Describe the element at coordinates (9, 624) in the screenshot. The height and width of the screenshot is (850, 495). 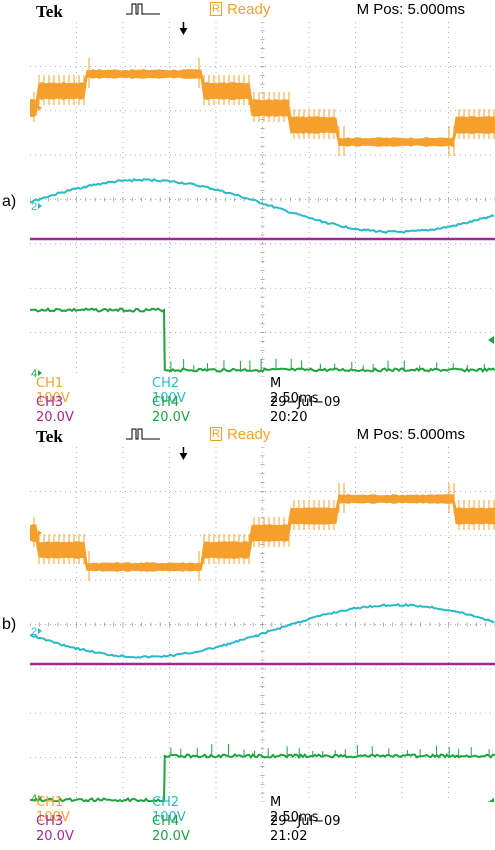
I see `panel-label: b)` at that location.